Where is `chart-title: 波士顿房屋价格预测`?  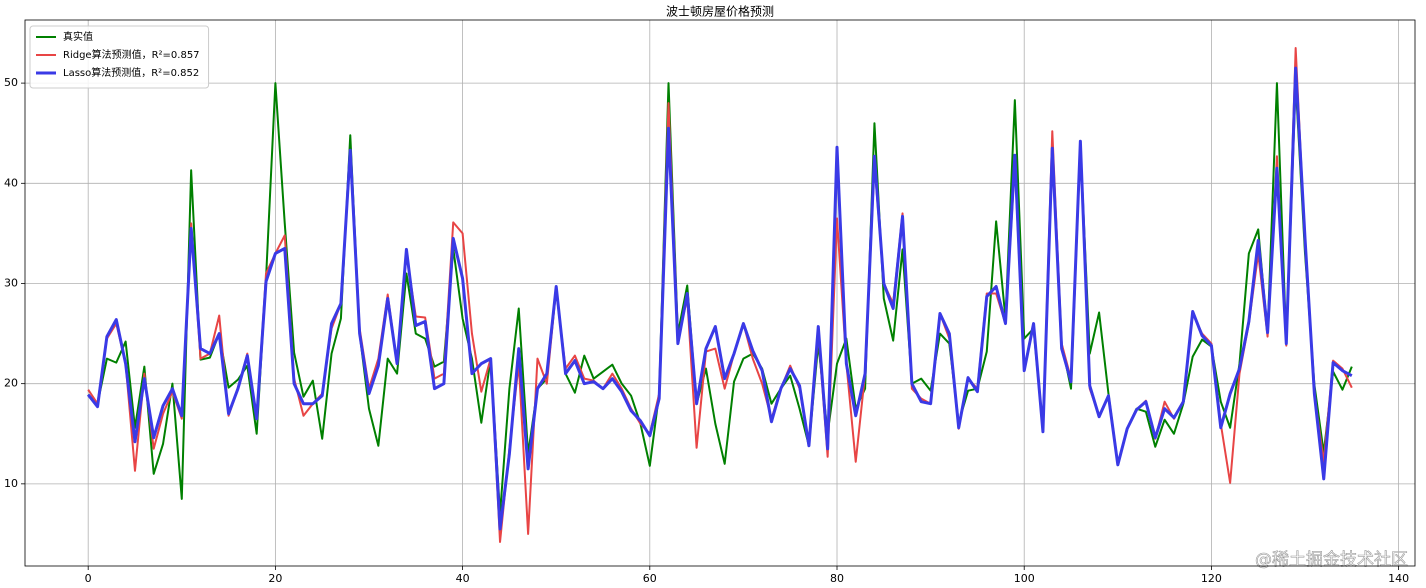 chart-title: 波士顿房屋价格预测 is located at coordinates (720, 11).